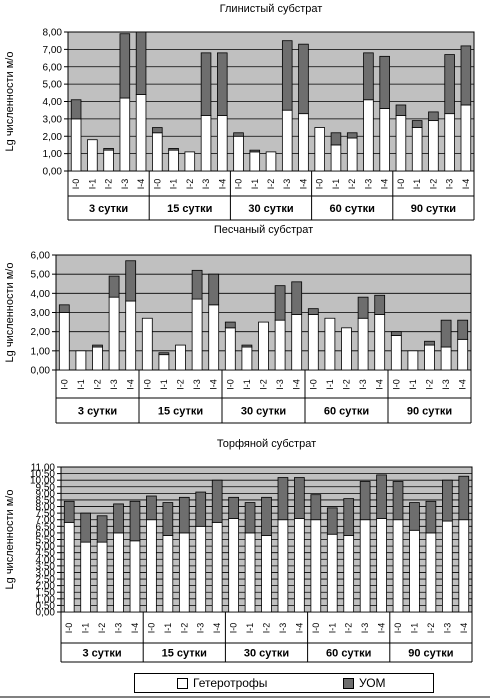 This screenshot has width=490, height=700. What do you see at coordinates (182, 683) in the screenshot?
I see `legend-swatch-heterotrophs` at bounding box center [182, 683].